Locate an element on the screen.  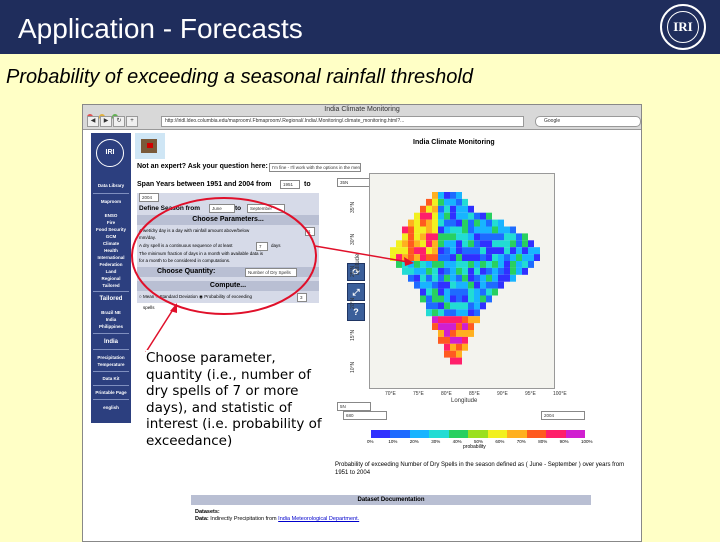
region-minimap is located at coordinates (150, 146).